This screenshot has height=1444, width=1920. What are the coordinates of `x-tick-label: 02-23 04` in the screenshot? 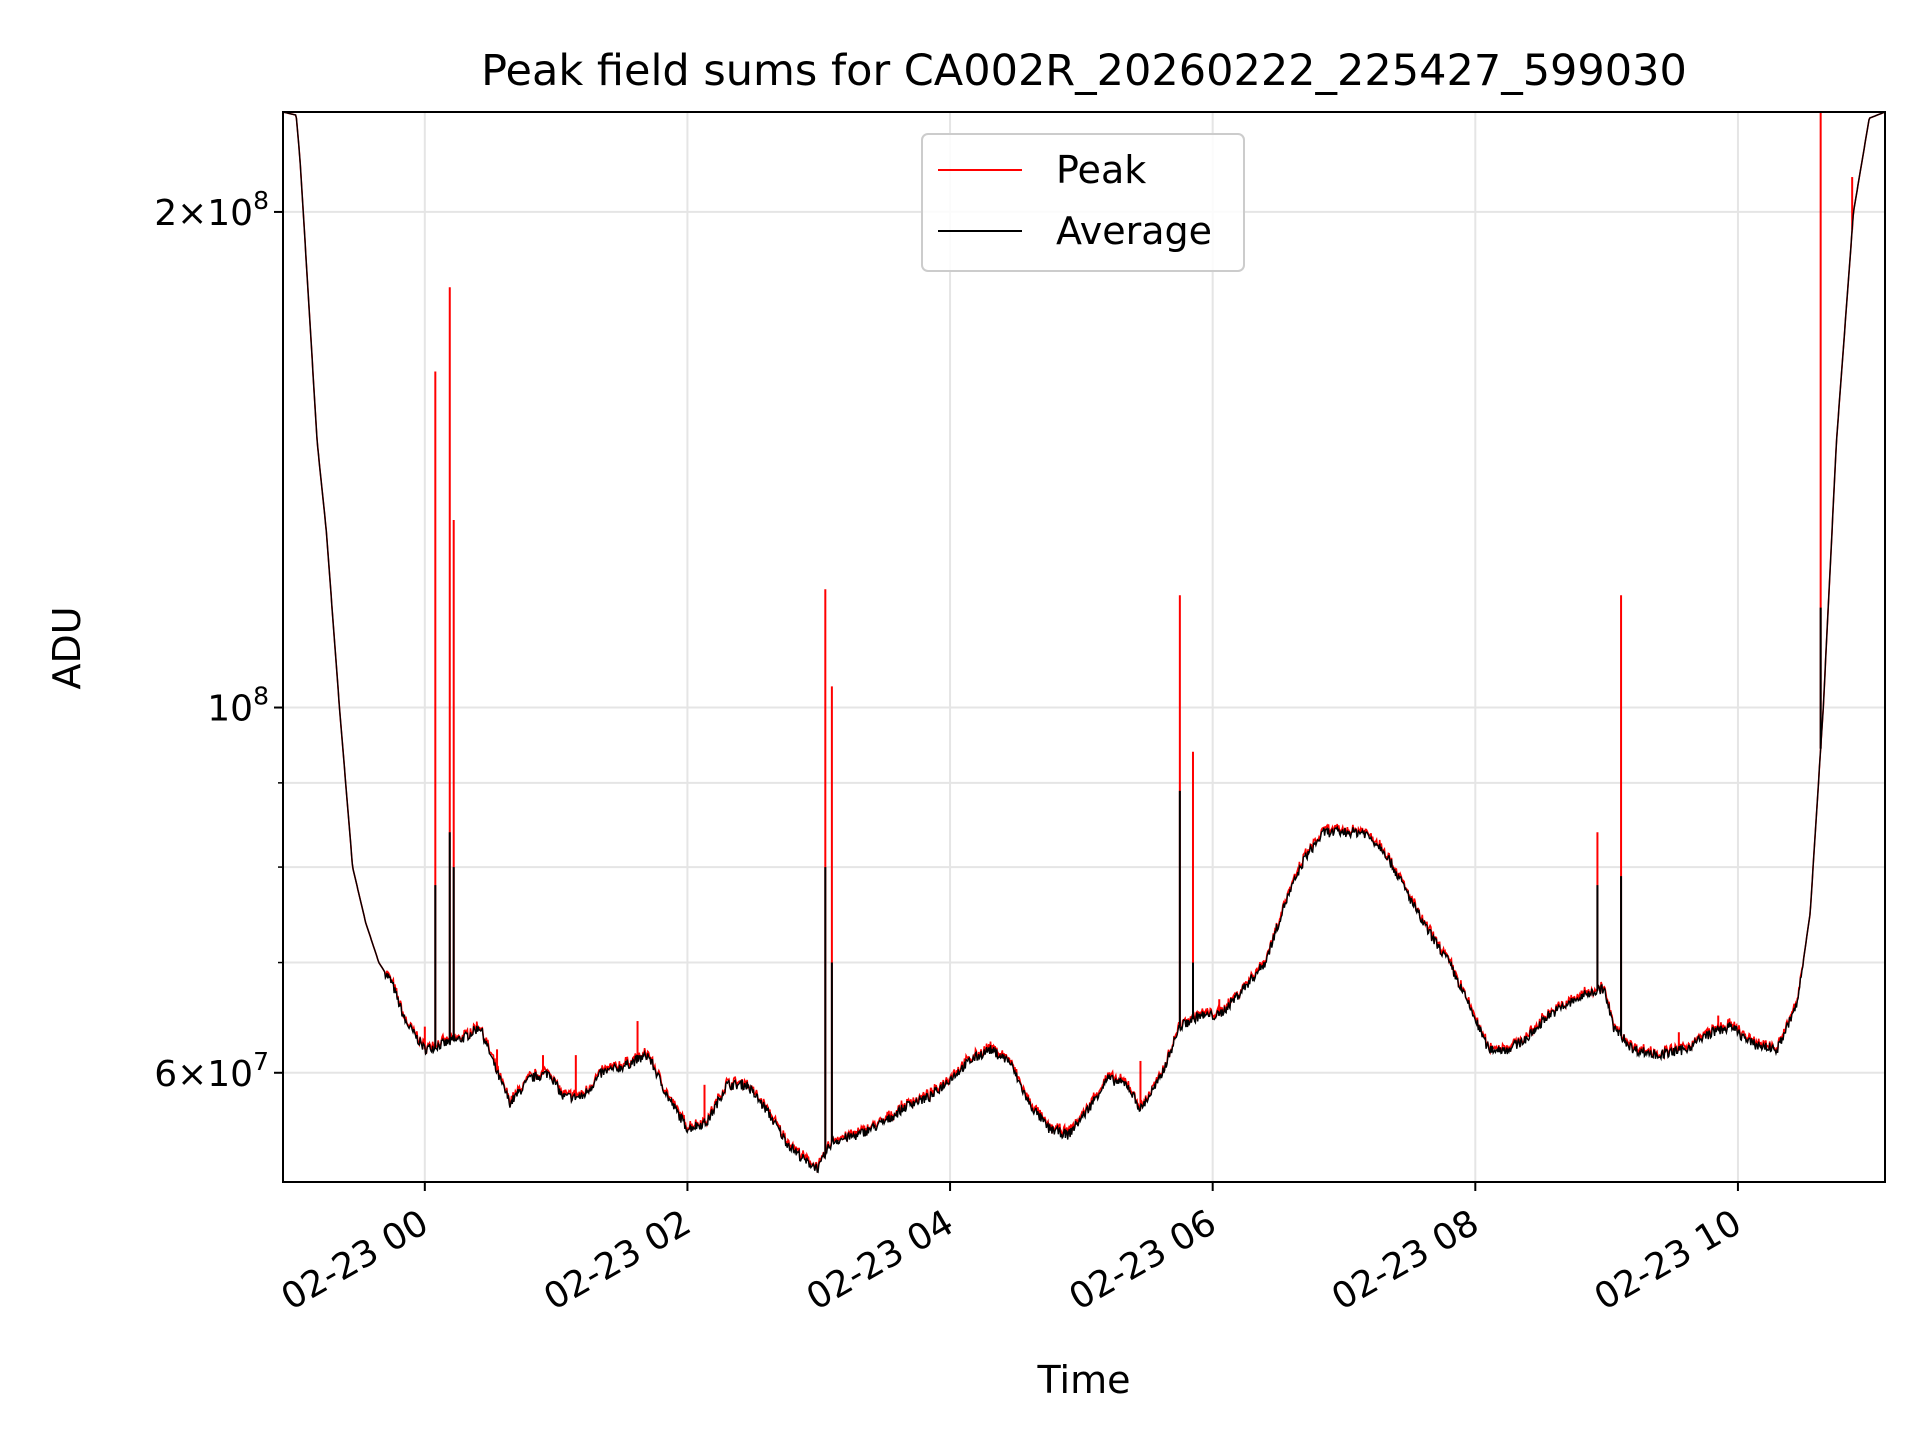 It's located at (880, 1260).